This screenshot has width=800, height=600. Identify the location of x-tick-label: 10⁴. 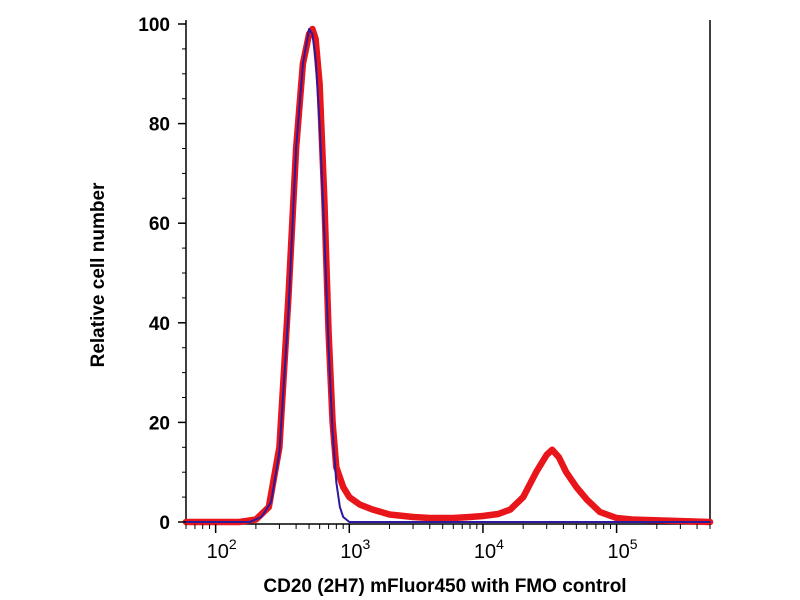
(489, 549).